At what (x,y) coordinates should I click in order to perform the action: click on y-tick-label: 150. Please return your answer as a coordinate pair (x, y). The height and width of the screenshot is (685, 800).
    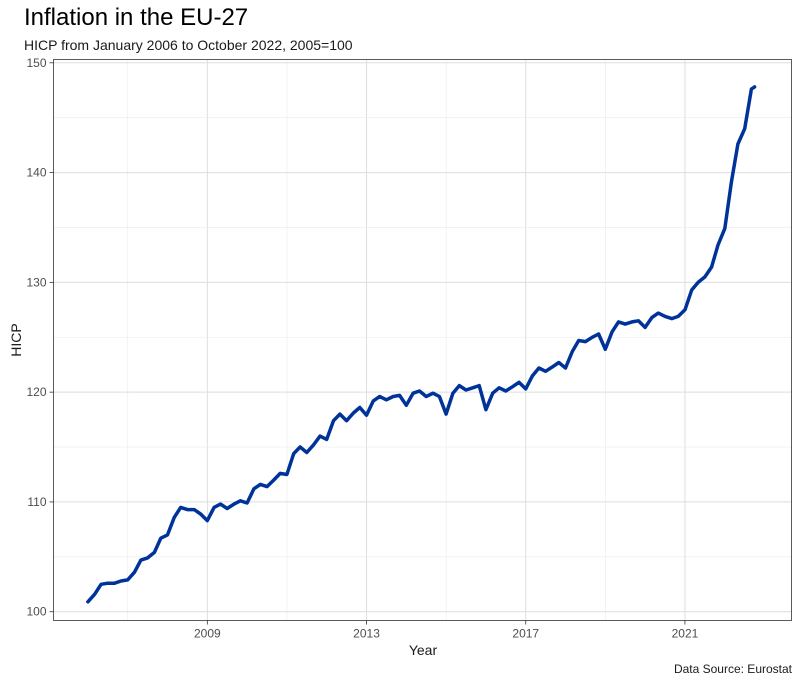
    Looking at the image, I should click on (36, 63).